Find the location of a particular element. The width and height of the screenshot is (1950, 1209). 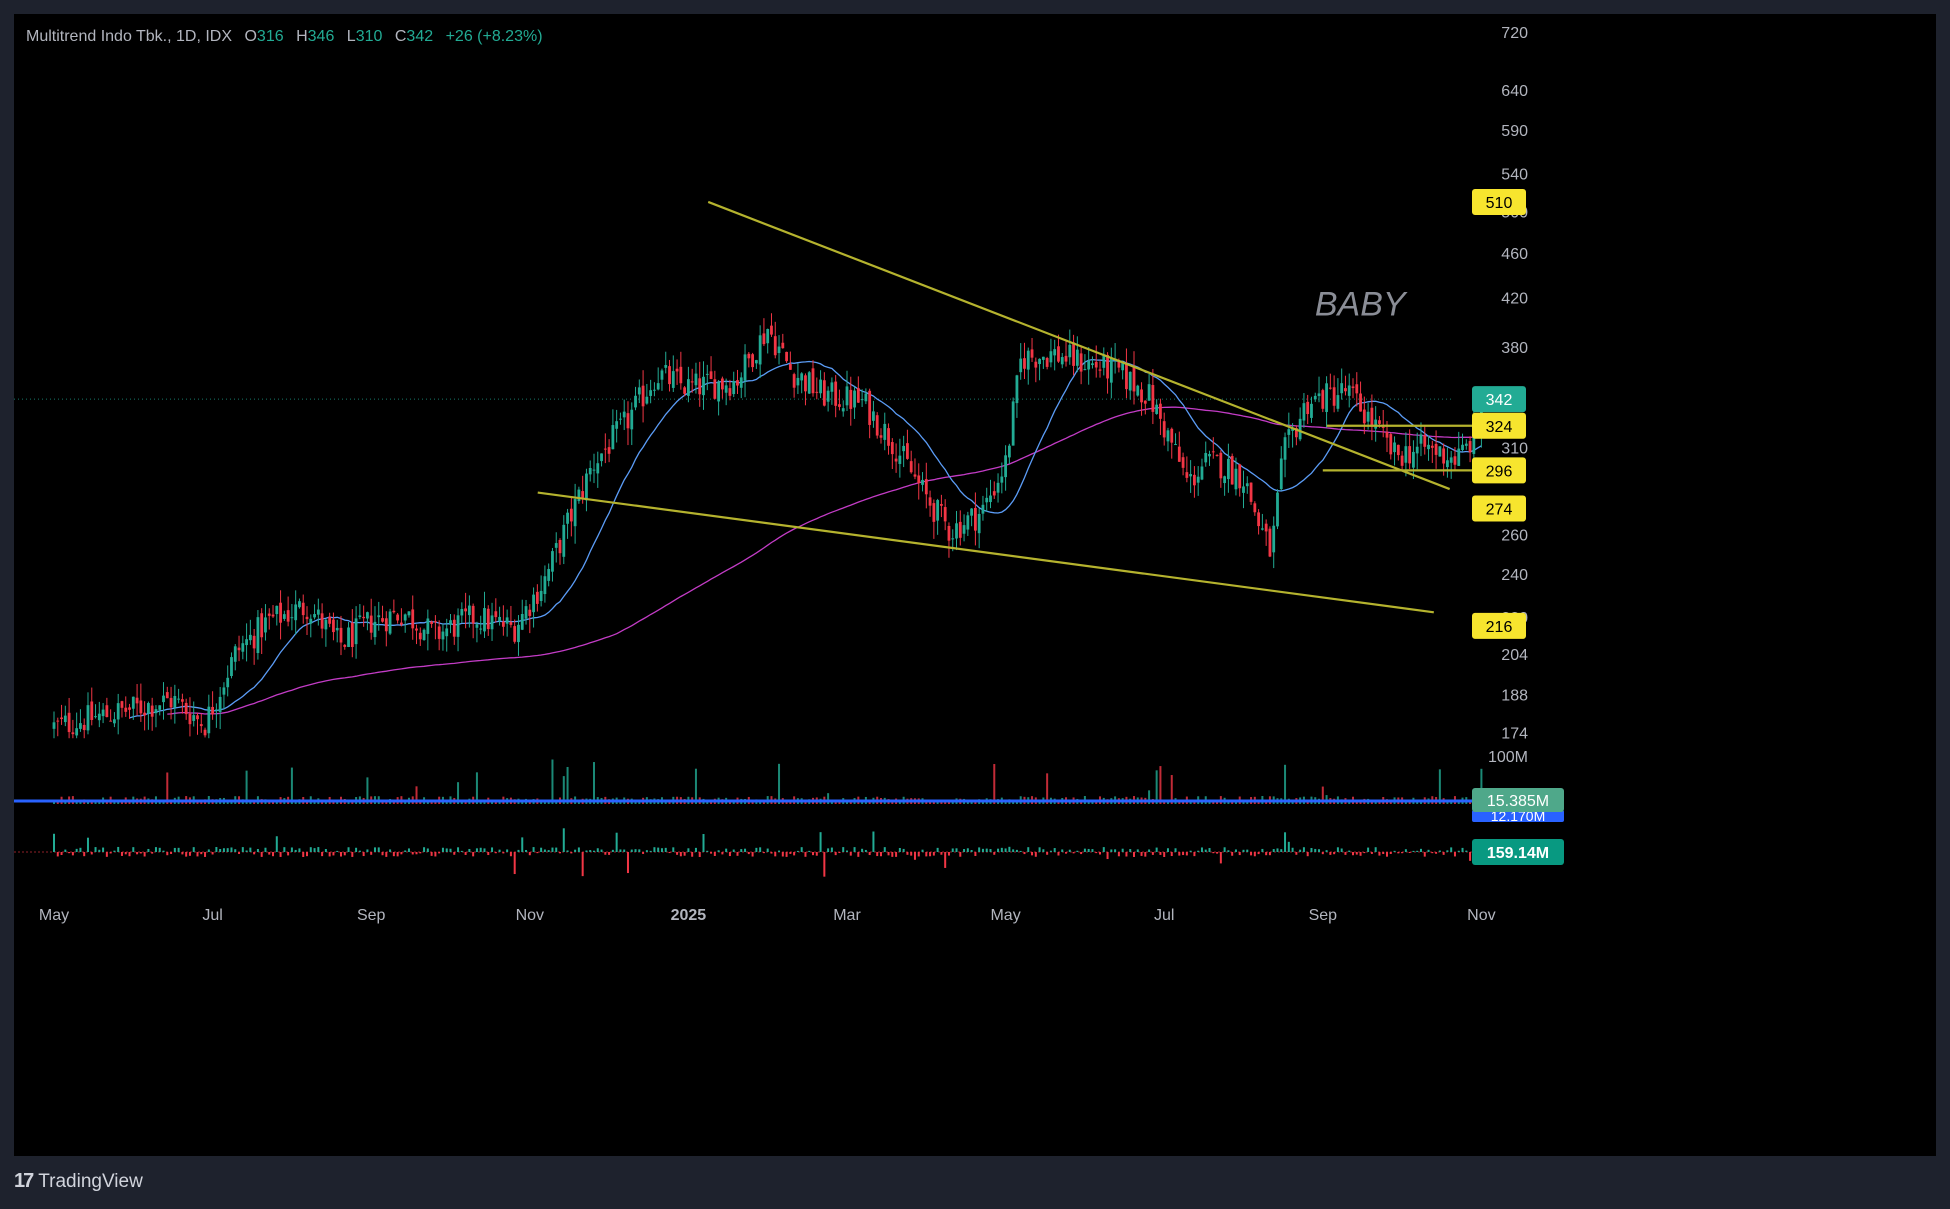

y-tick-label: 540 is located at coordinates (1514, 175).